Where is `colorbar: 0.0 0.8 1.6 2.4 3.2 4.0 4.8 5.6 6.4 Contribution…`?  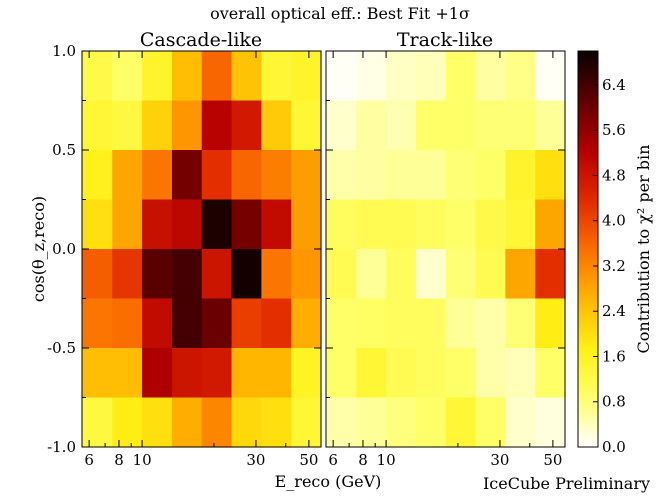
colorbar: 0.0 0.8 1.6 2.4 3.2 4.0 4.8 5.6 6.4 Contribution… is located at coordinates (615, 253).